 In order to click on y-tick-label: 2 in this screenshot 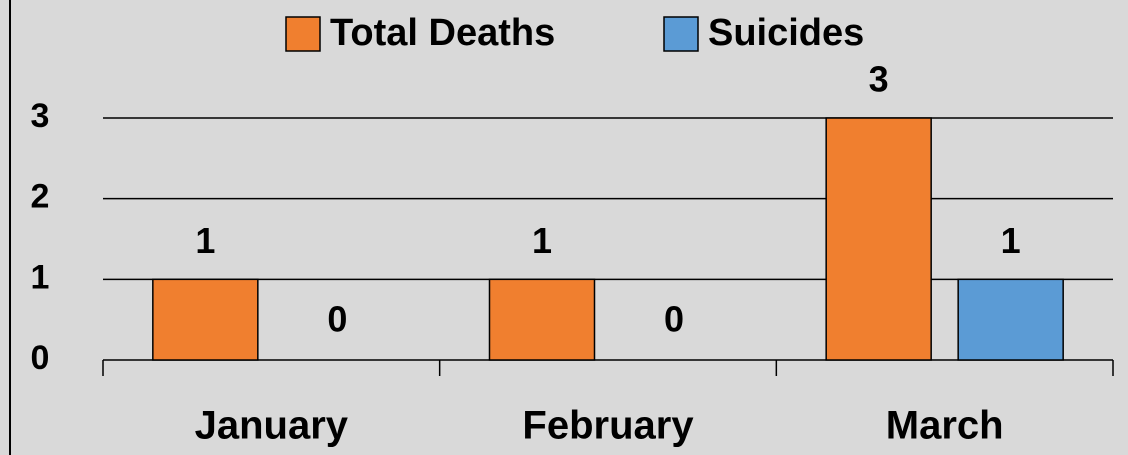, I will do `click(40, 197)`.